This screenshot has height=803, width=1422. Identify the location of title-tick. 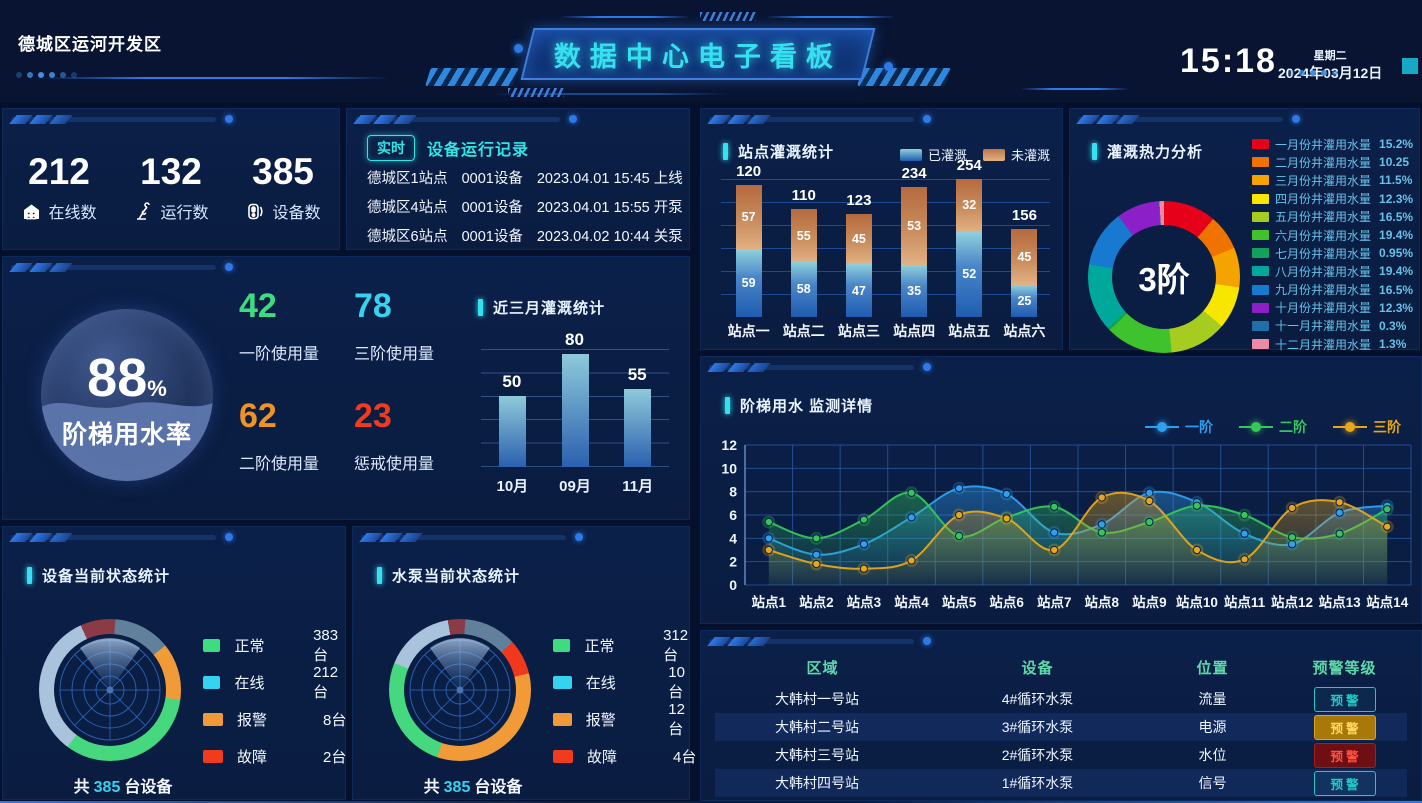
(727, 405).